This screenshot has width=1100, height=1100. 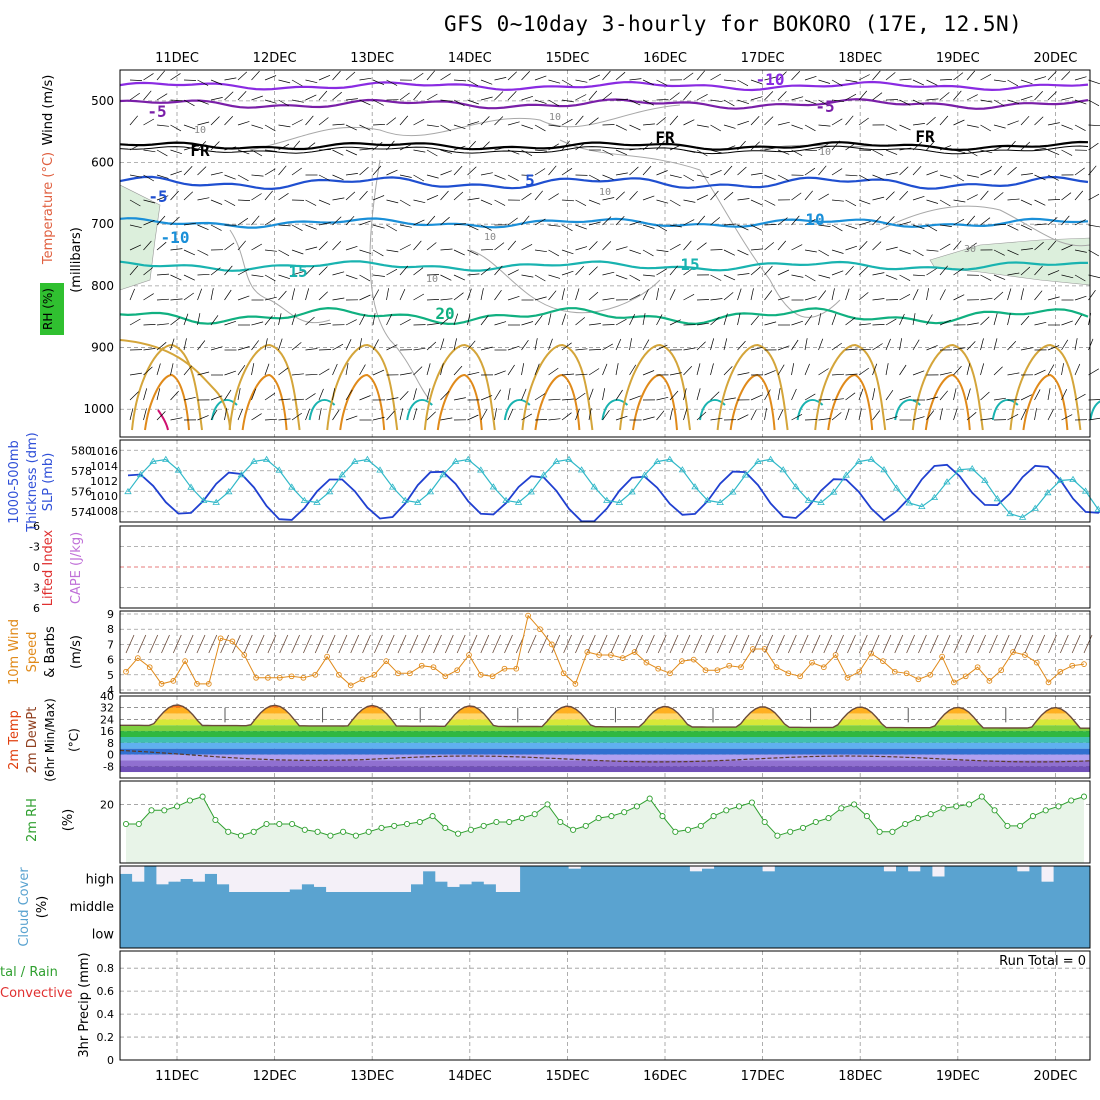 What do you see at coordinates (32, 820) in the screenshot?
I see `rh2m-axis-label: 2m RH` at bounding box center [32, 820].